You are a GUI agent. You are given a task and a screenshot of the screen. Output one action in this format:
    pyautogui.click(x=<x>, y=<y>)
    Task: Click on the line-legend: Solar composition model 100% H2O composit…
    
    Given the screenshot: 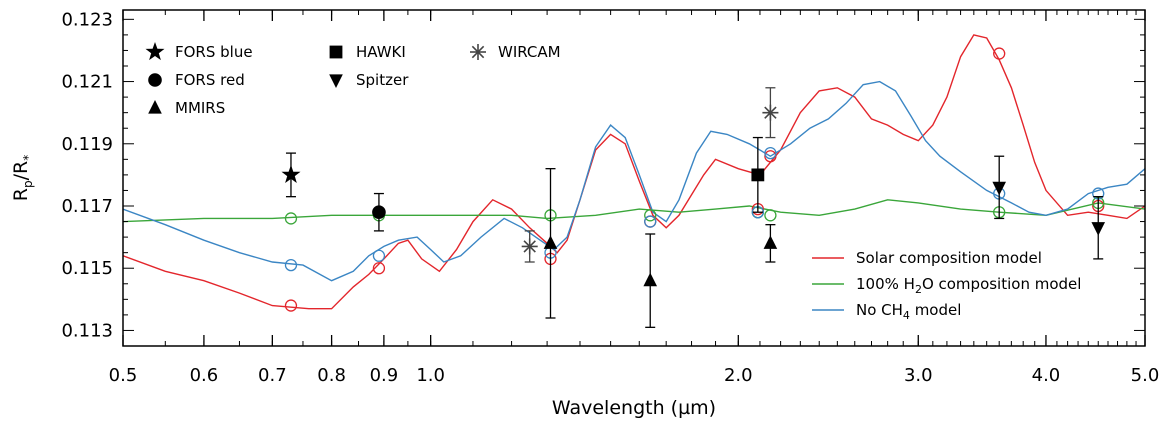 What is the action you would take?
    pyautogui.click(x=946, y=285)
    